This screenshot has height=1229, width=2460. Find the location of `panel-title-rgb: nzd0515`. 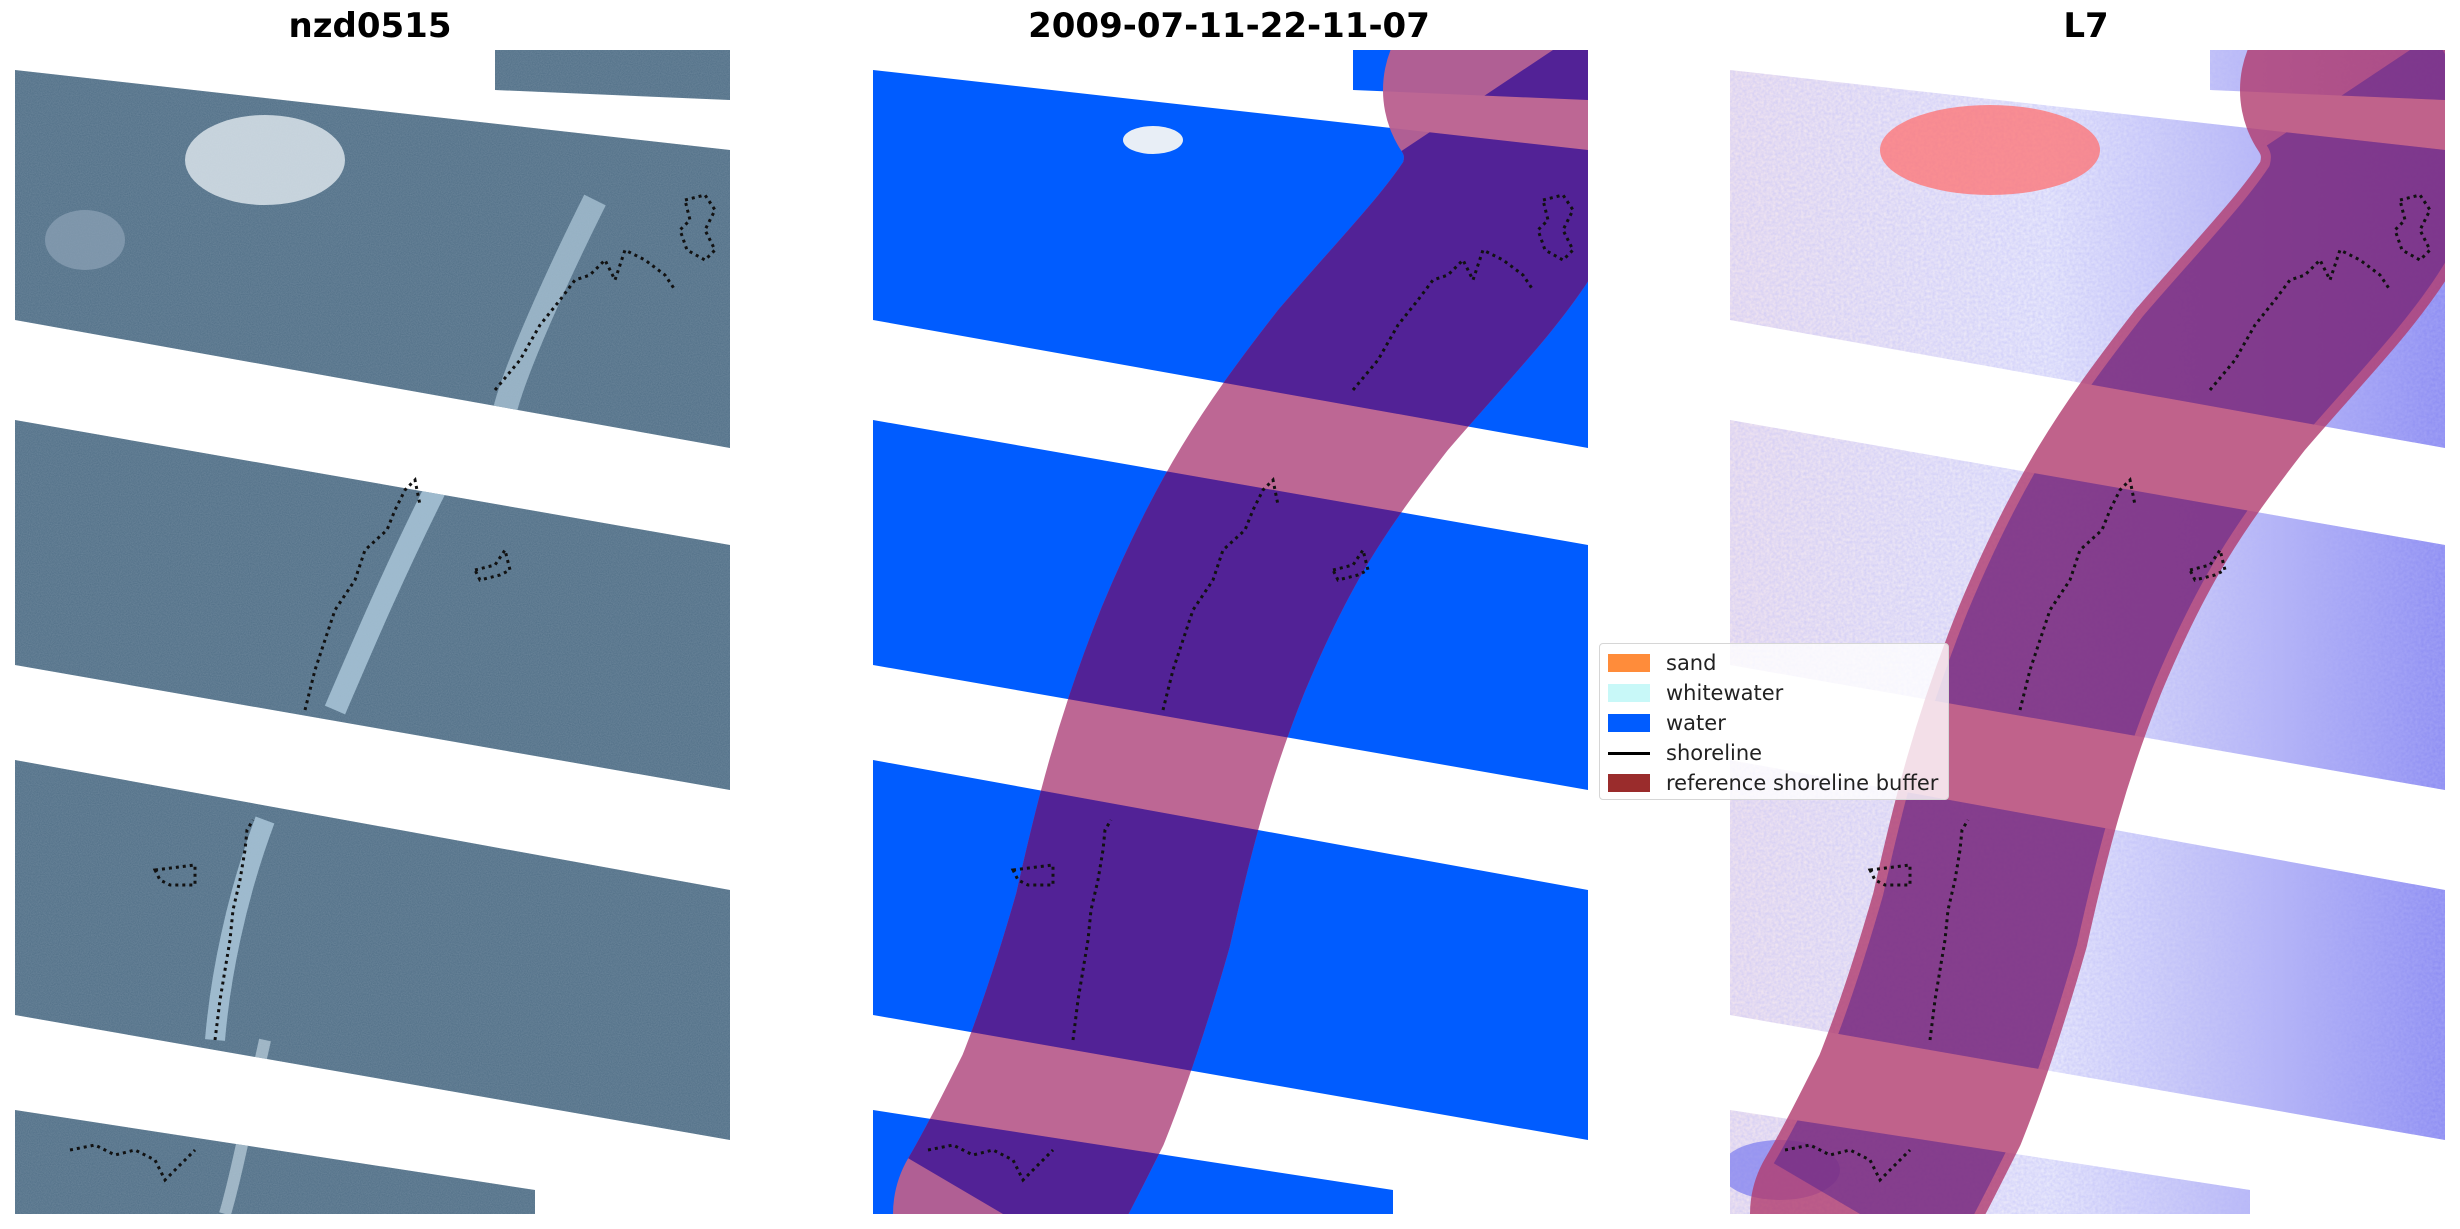

panel-title-rgb: nzd0515 is located at coordinates (370, 26).